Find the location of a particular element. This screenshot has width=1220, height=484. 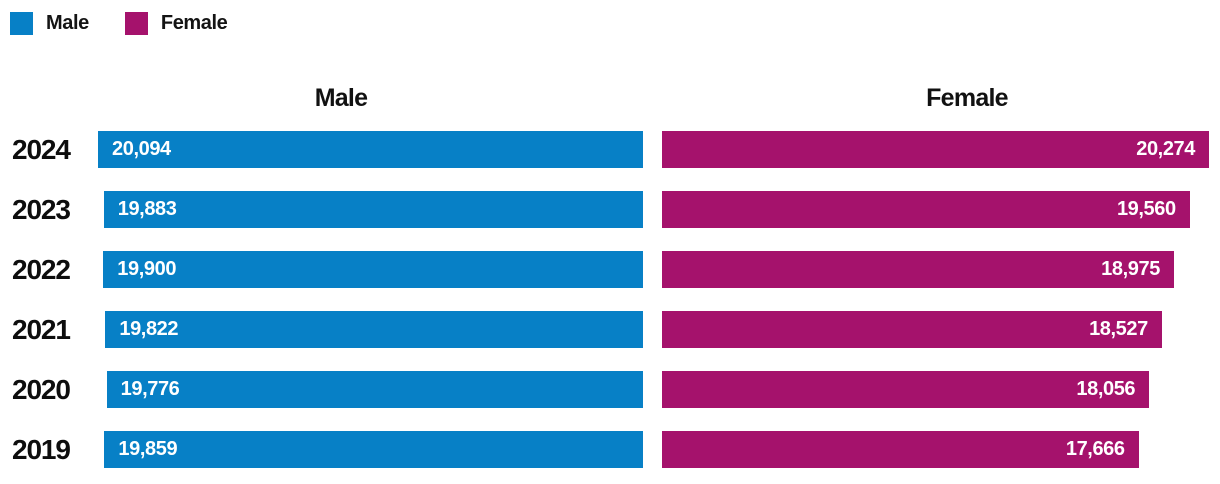

table-row-2022: 2022 19,900 18,975 is located at coordinates (610, 269).